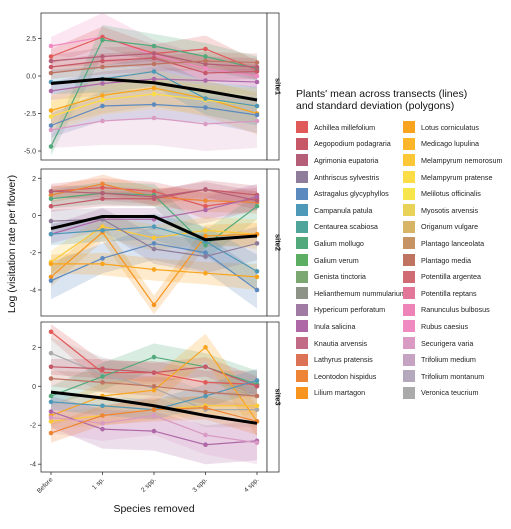 The image size is (511, 529). What do you see at coordinates (349, 310) in the screenshot?
I see `legend-item: Hypericum perforatum` at bounding box center [349, 310].